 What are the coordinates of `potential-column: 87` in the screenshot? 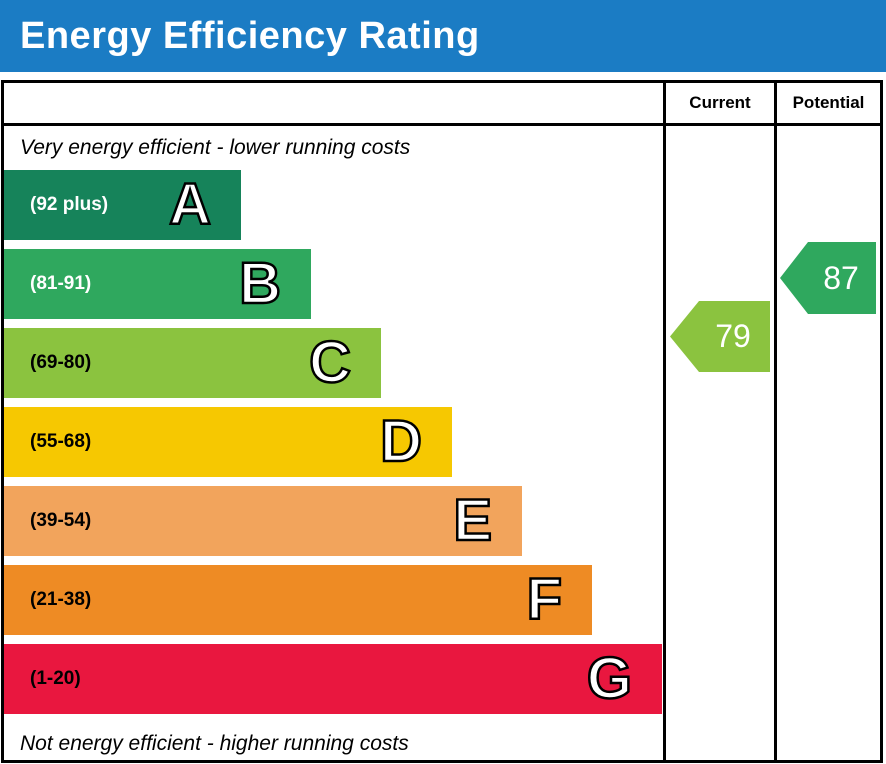 It's located at (827, 443).